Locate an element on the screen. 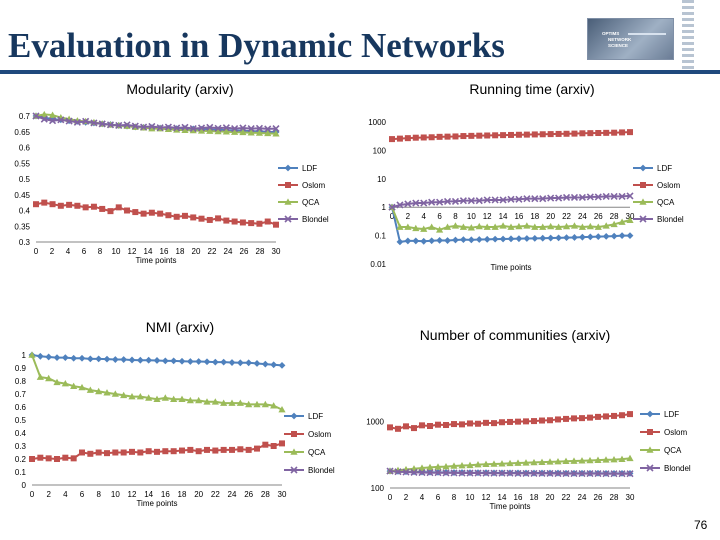 Image resolution: width=720 pixels, height=540 pixels. legend-label-blondel: Blondel is located at coordinates (315, 219).